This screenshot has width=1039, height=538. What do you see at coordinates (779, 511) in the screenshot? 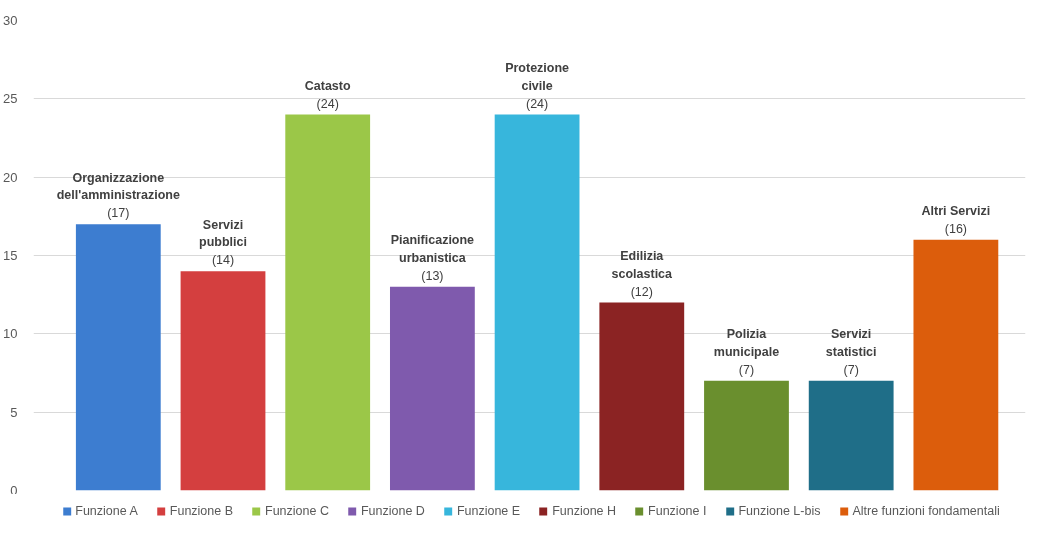
I see `legend-label: Funzione L-bis` at bounding box center [779, 511].